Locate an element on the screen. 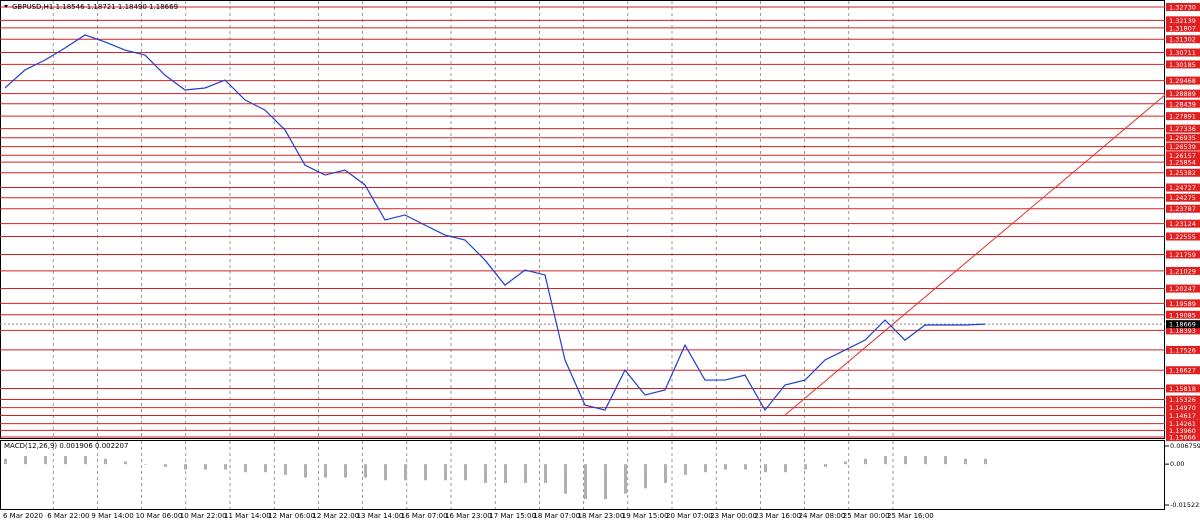 This screenshot has height=524, width=1200. price-tag-label: 1.29468 is located at coordinates (1182, 81).